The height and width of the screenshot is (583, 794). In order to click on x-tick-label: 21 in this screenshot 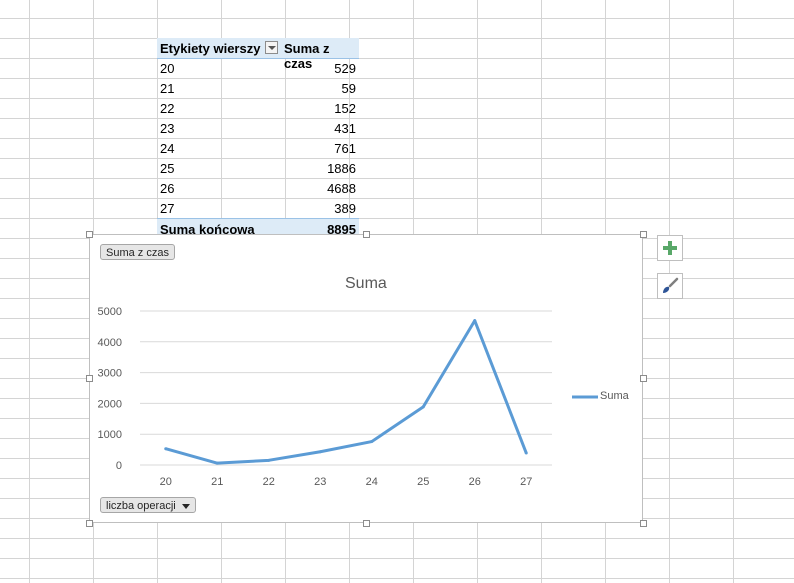, I will do `click(217, 482)`.